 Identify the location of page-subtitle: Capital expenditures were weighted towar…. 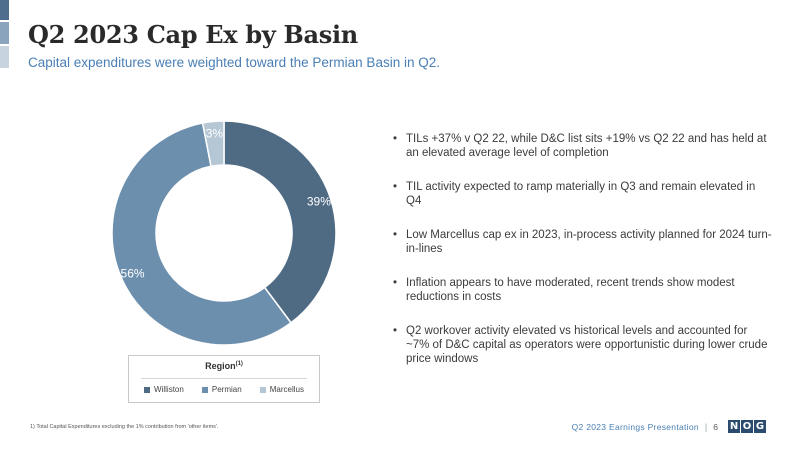
(234, 62).